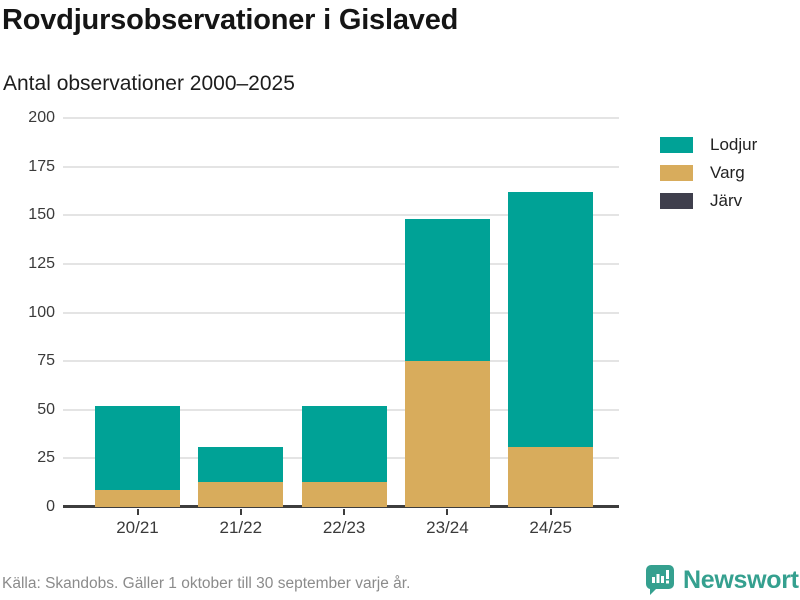  Describe the element at coordinates (676, 200) in the screenshot. I see `legend-swatch-j-rv` at that location.